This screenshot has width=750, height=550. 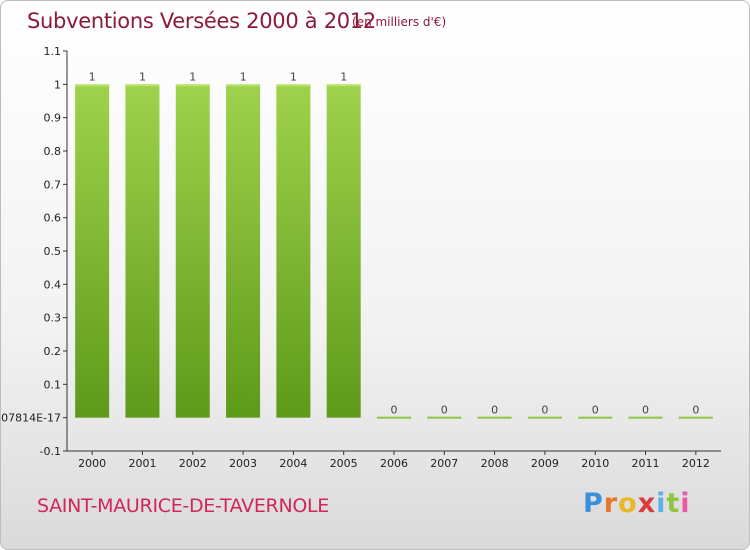 I want to click on brand-letter: x, so click(x=647, y=503).